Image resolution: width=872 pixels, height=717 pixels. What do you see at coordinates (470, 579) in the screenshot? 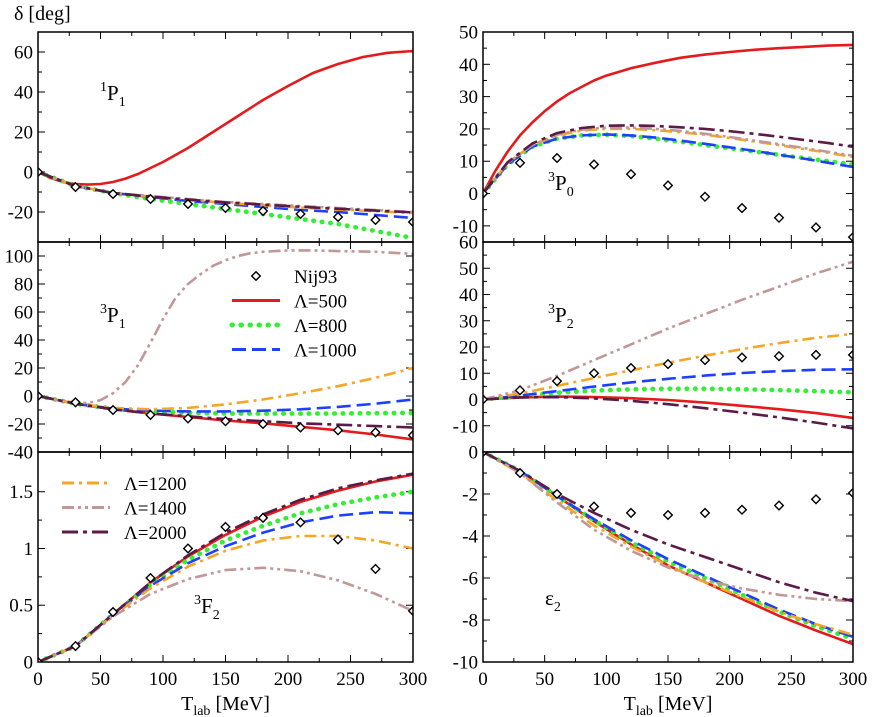
I see `ytick-label: -6` at bounding box center [470, 579].